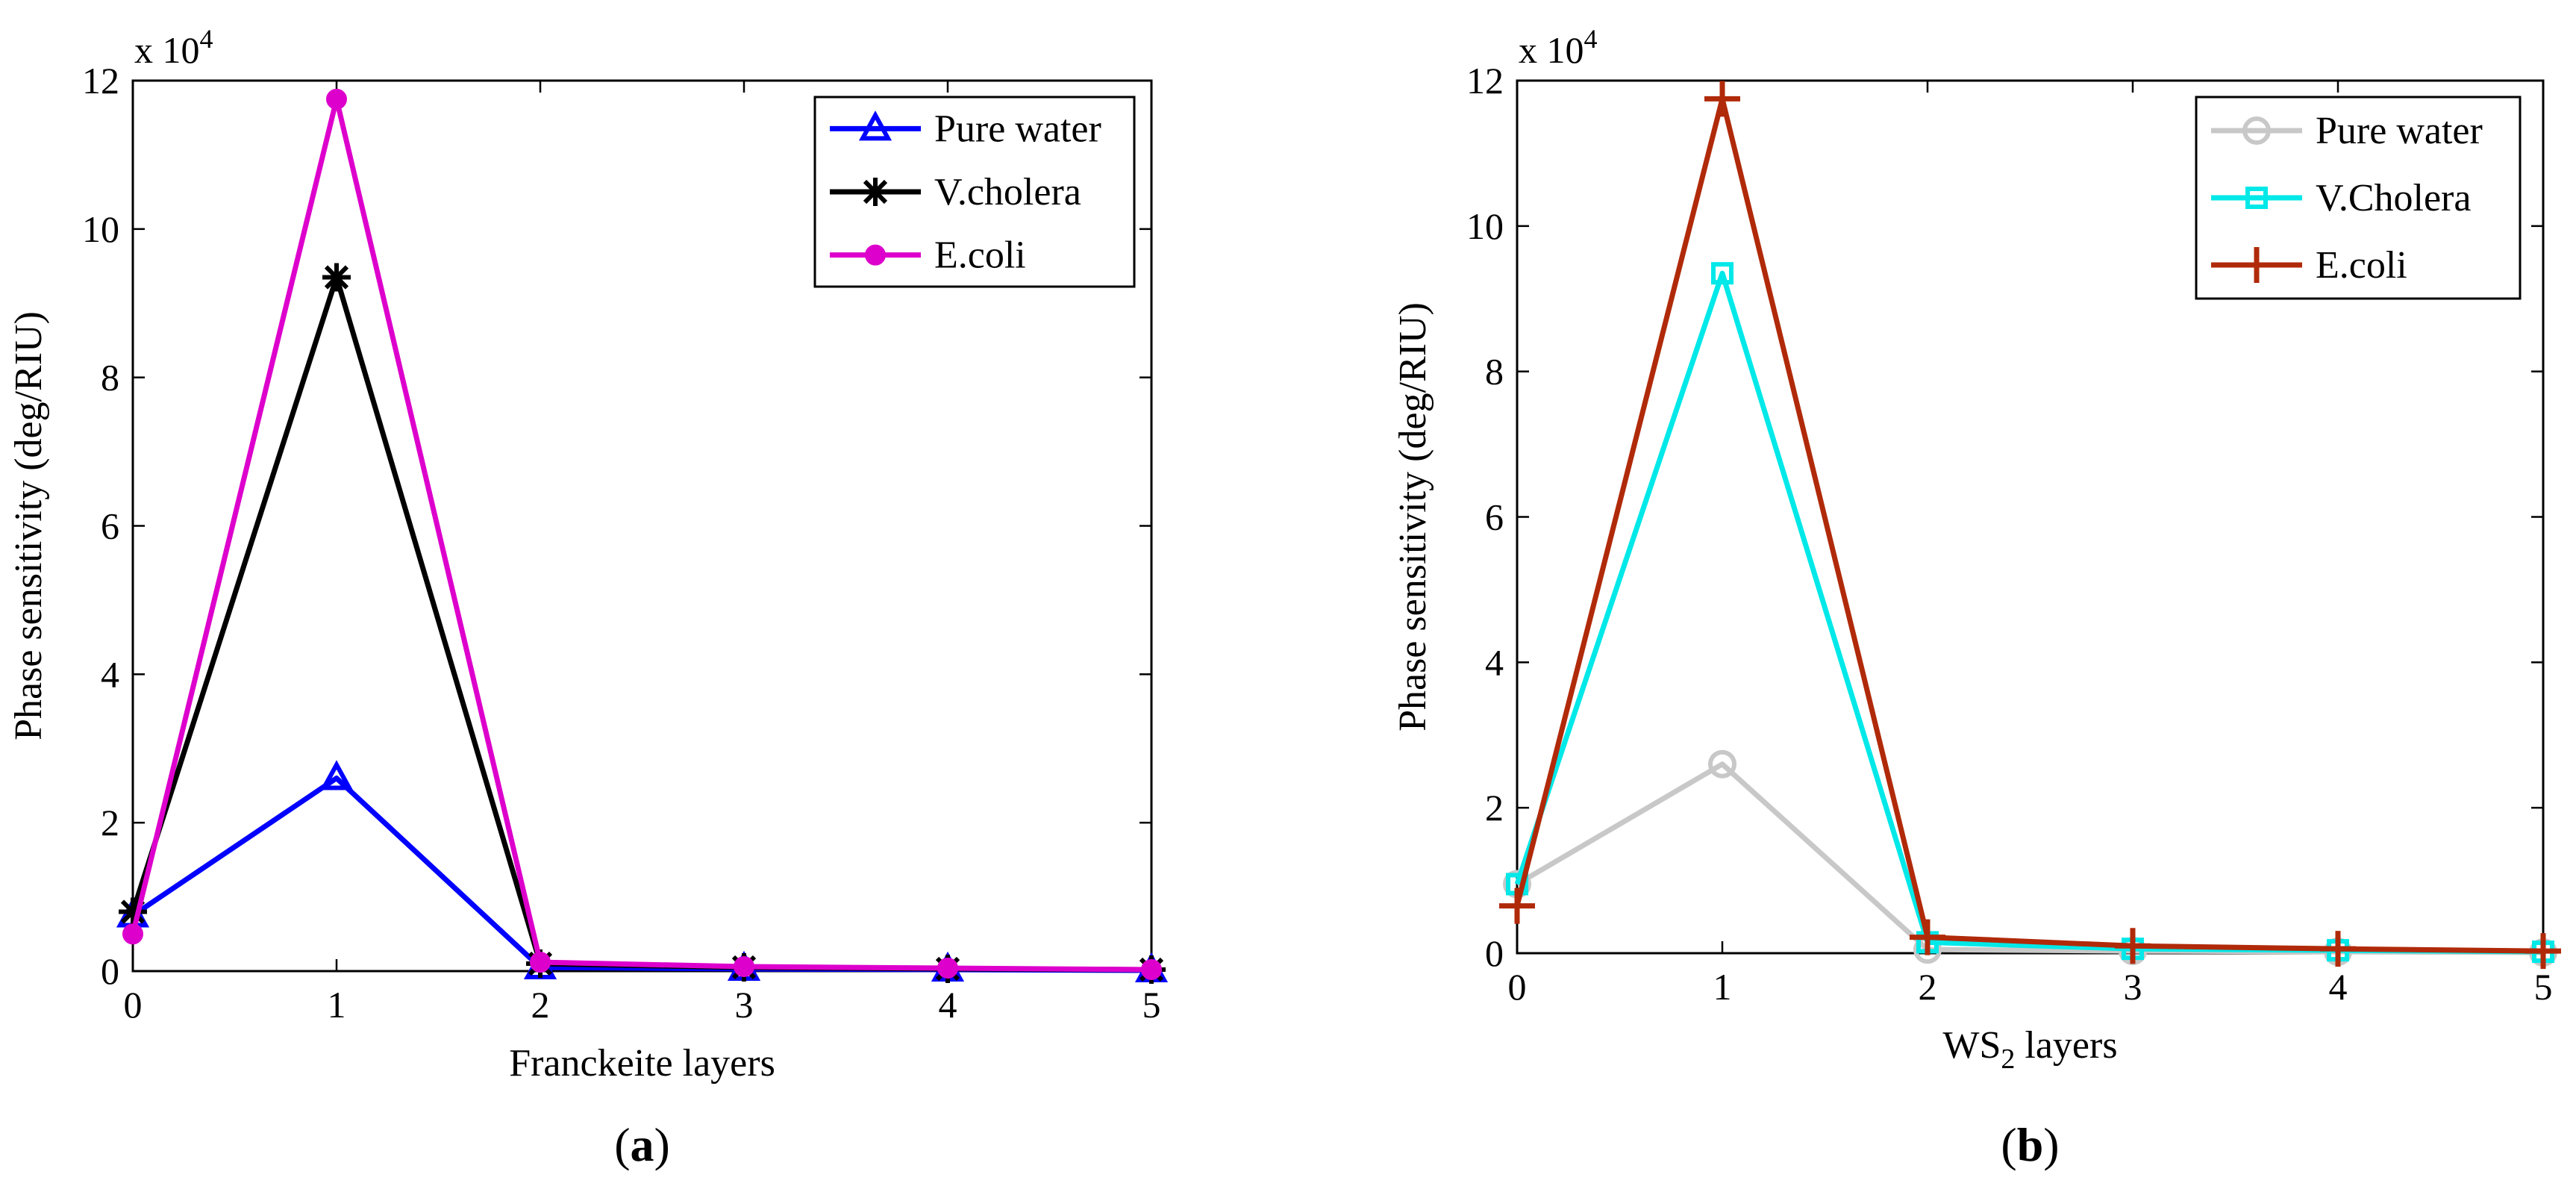  Describe the element at coordinates (1007, 192) in the screenshot. I see `legend-label-v-cholera: V.cholera` at that location.